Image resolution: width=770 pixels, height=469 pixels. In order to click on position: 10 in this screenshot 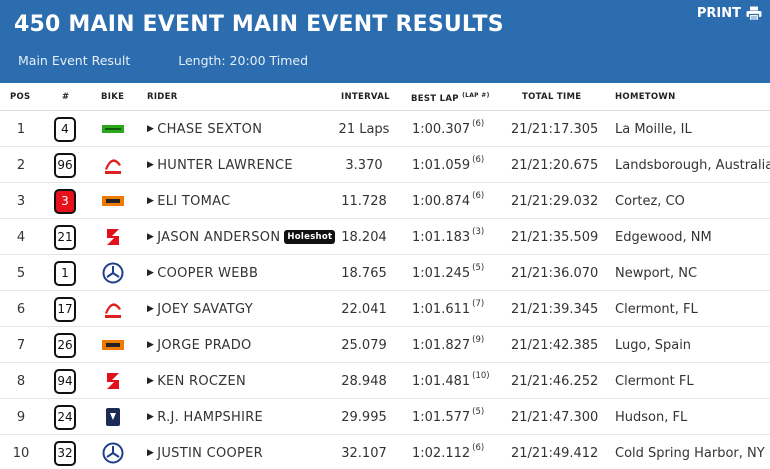, I will do `click(21, 453)`.